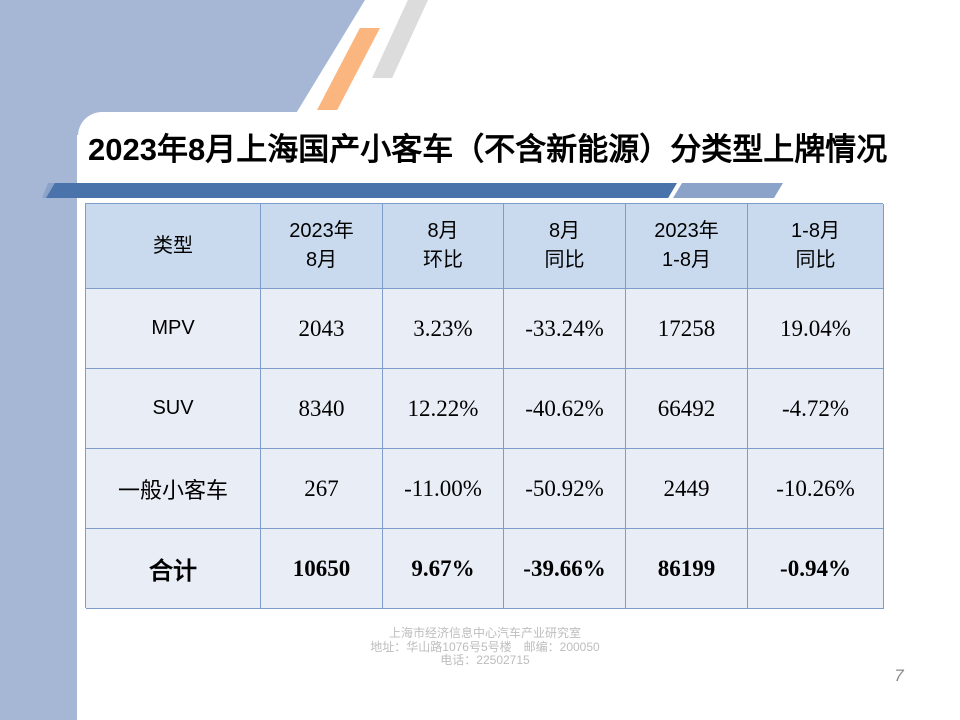  Describe the element at coordinates (443, 329) in the screenshot. I see `table-cell: 3.23%` at that location.